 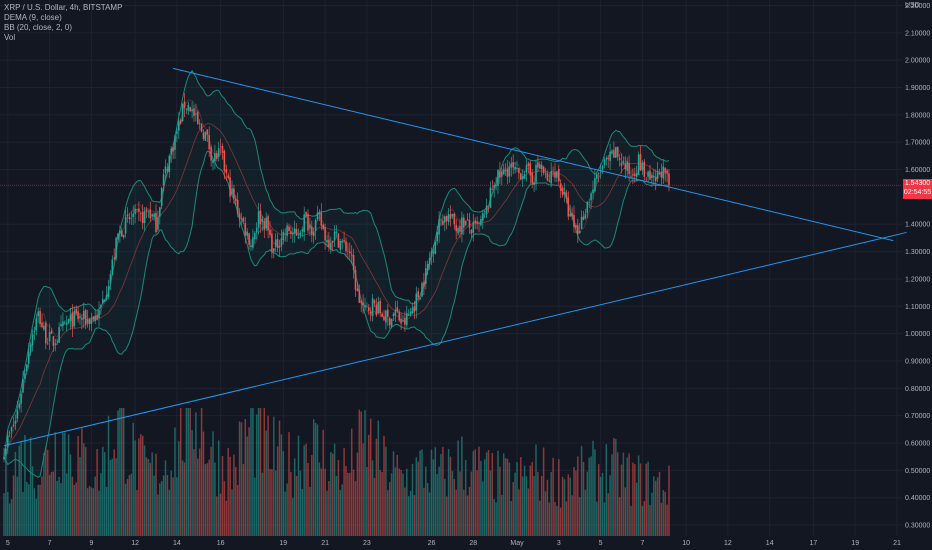 What do you see at coordinates (453, 543) in the screenshot?
I see `time-axis: 5 7 9 12 14 16 19 21 23 26 28 May 3 5 7 10 12 14 17 19 21` at bounding box center [453, 543].